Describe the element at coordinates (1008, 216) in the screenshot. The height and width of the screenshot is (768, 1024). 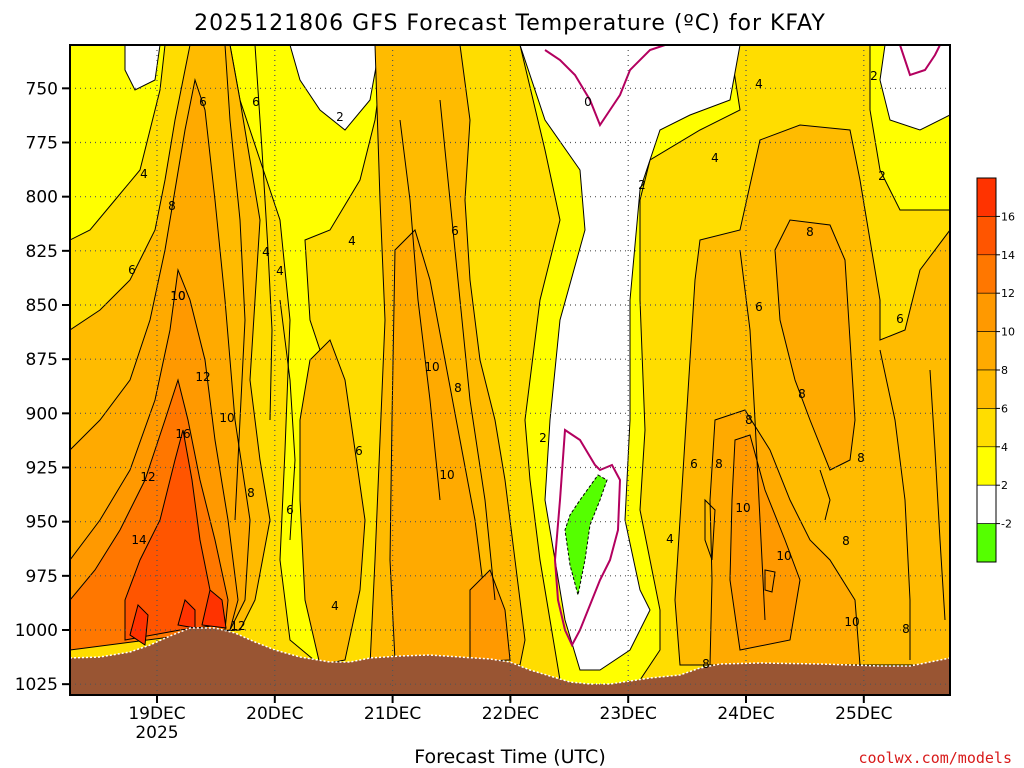
I see `colorbar-label: 16` at that location.